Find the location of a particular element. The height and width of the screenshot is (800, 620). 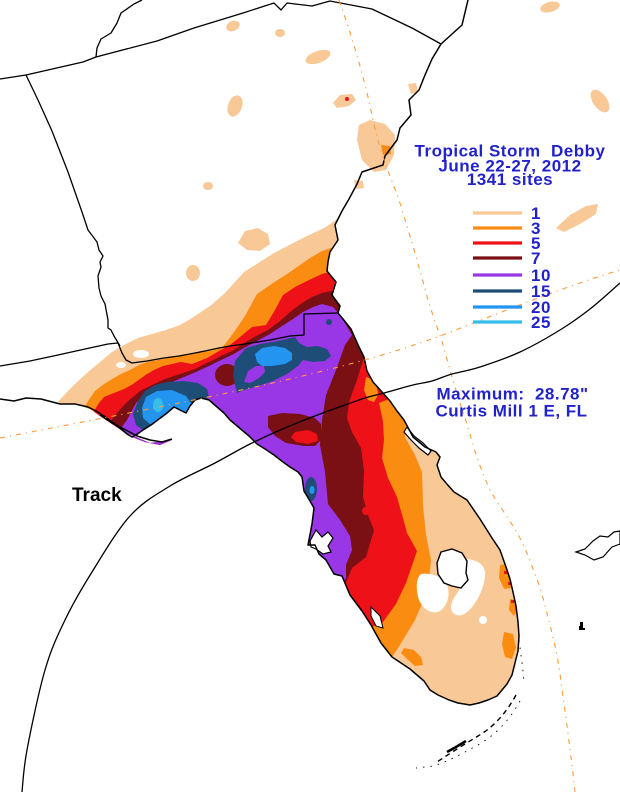

svg-text: 7 is located at coordinates (536, 258).